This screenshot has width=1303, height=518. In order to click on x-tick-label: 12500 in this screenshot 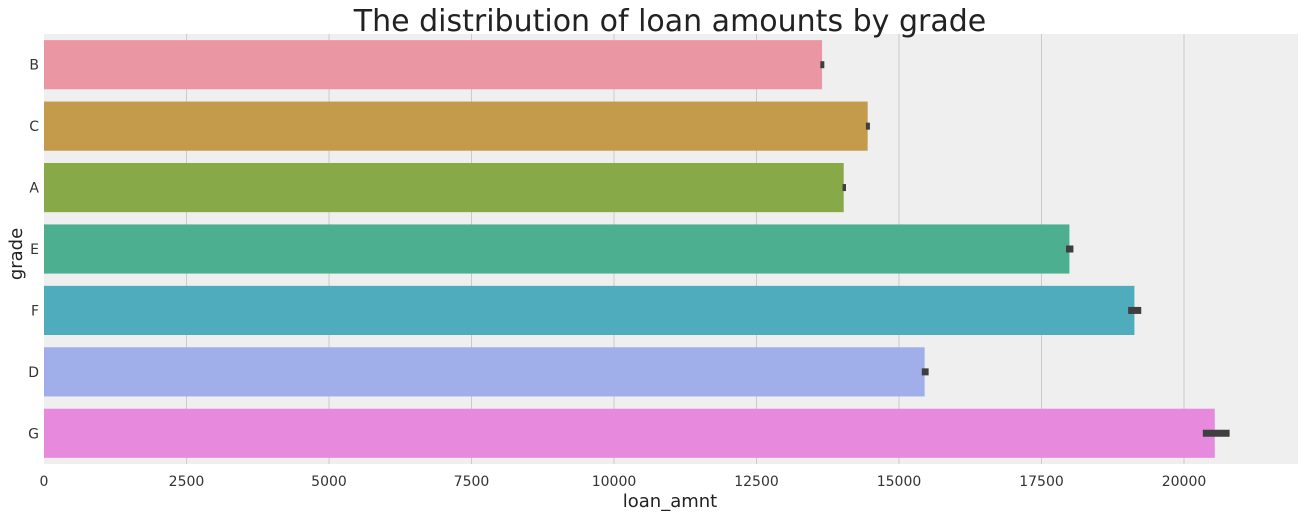, I will do `click(756, 482)`.